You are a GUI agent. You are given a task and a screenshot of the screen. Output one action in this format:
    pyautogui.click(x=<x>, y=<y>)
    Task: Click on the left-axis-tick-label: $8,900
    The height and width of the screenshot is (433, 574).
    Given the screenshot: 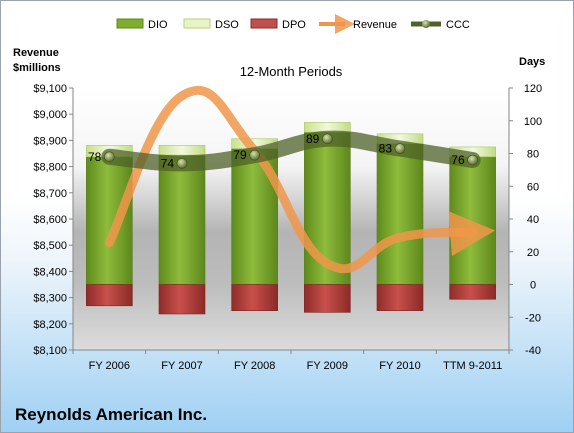 What is the action you would take?
    pyautogui.click(x=50, y=141)
    